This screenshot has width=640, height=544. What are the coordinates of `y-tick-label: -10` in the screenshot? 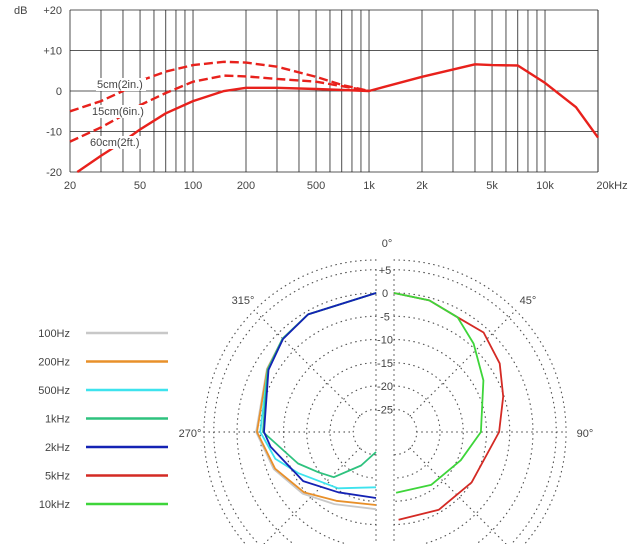 It's located at (54, 133).